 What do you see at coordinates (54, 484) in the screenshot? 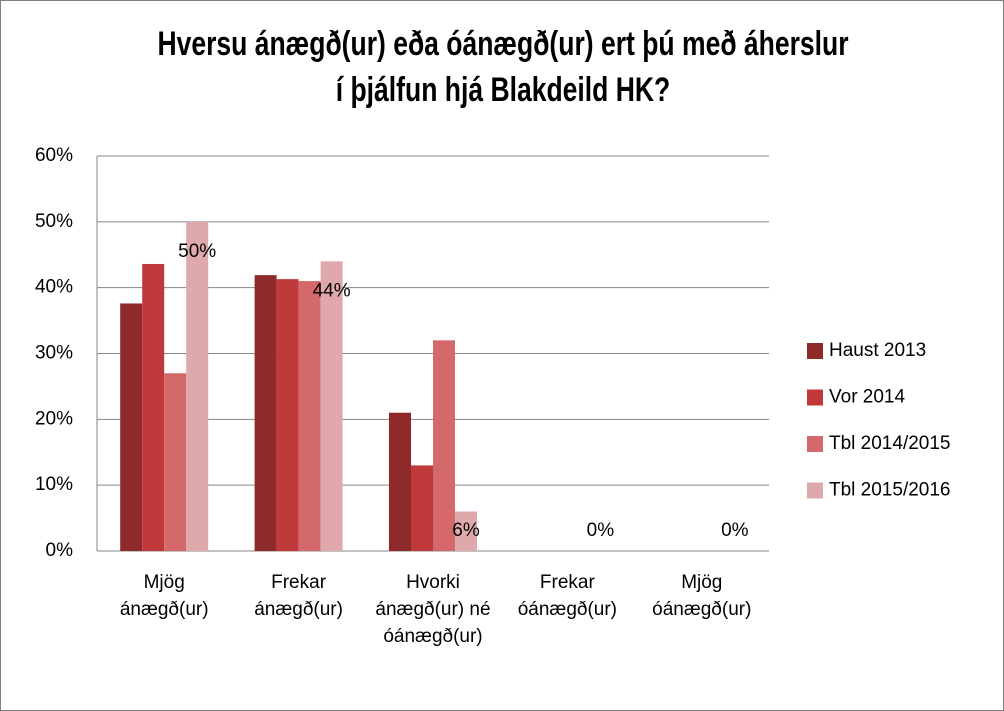
I see `y-tick-label: 10%` at bounding box center [54, 484].